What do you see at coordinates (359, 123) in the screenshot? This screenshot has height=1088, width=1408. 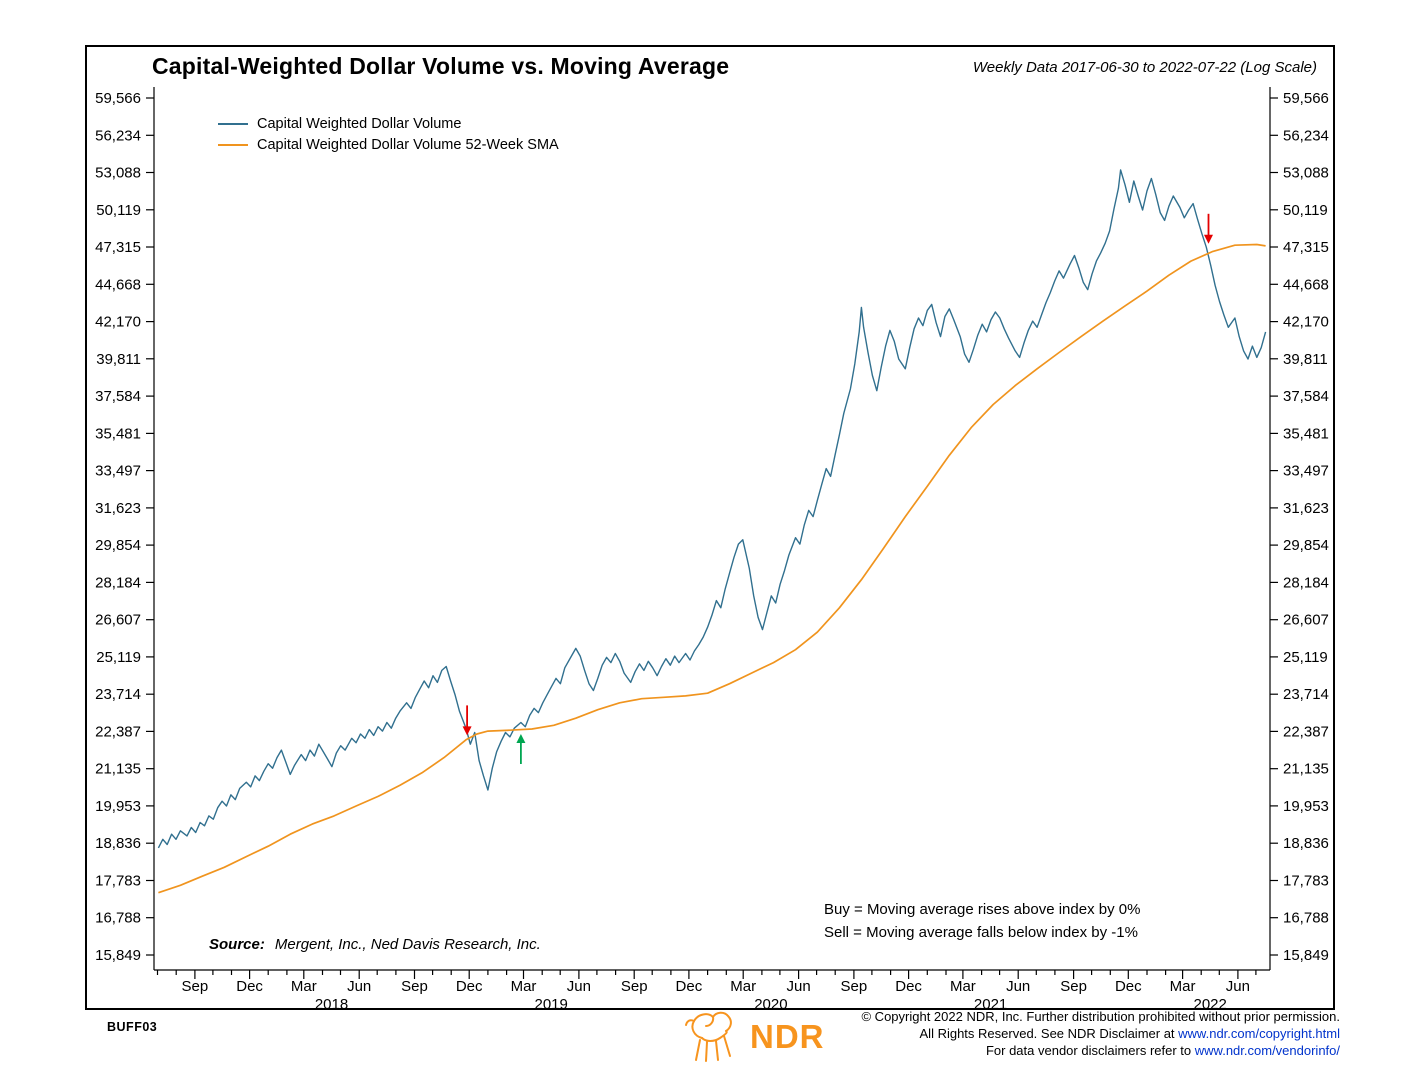 I see `legend-label-volume: Capital Weighted Dollar Volume` at bounding box center [359, 123].